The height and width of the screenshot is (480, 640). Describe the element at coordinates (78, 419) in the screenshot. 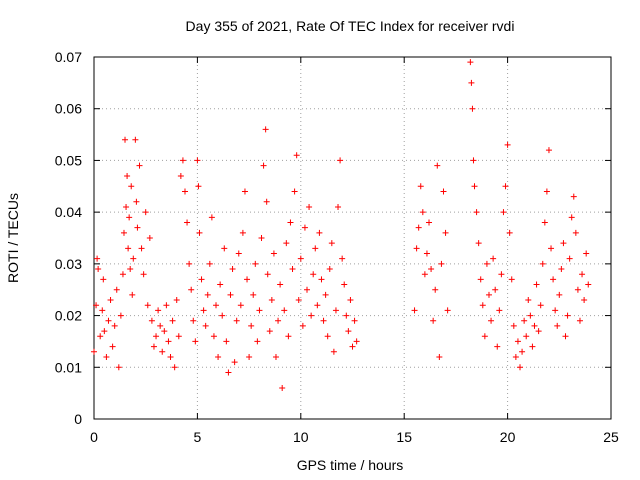

I see `y-tick-label: 0` at that location.